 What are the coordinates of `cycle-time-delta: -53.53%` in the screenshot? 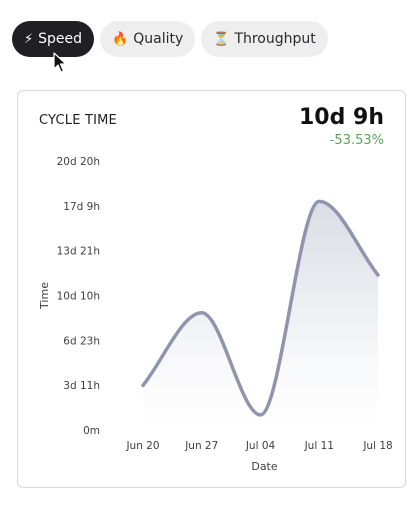 It's located at (356, 140).